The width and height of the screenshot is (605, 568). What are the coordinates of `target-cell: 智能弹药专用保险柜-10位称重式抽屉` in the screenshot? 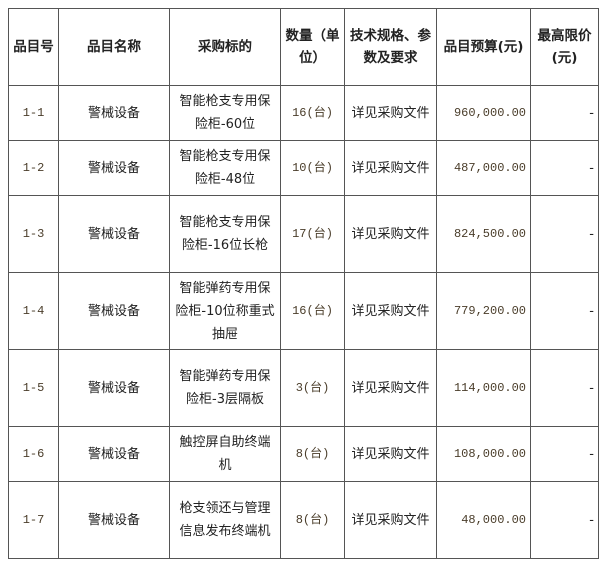 It's located at (225, 311).